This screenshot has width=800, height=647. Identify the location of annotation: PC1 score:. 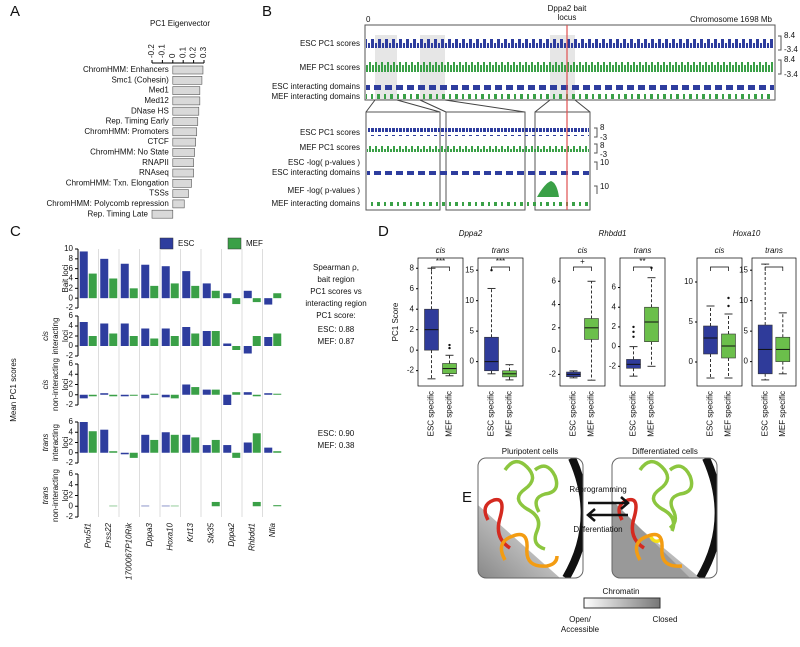
(336, 315).